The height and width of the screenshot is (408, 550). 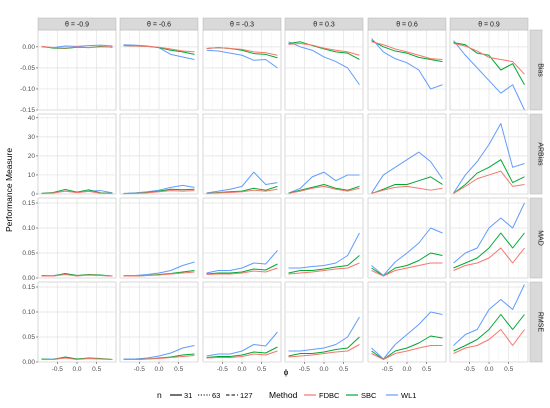 I want to click on y-tick-label: -0.15, so click(x=27, y=110).